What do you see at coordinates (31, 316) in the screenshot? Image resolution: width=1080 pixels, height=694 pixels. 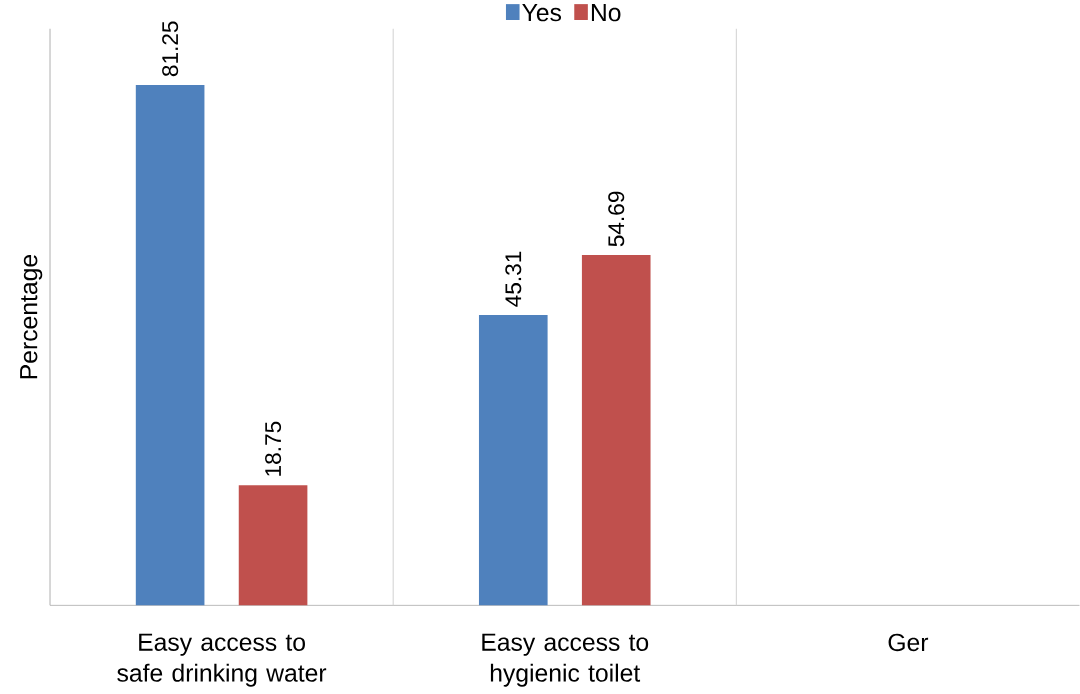 I see `y-axis-title: Percentage` at bounding box center [31, 316].